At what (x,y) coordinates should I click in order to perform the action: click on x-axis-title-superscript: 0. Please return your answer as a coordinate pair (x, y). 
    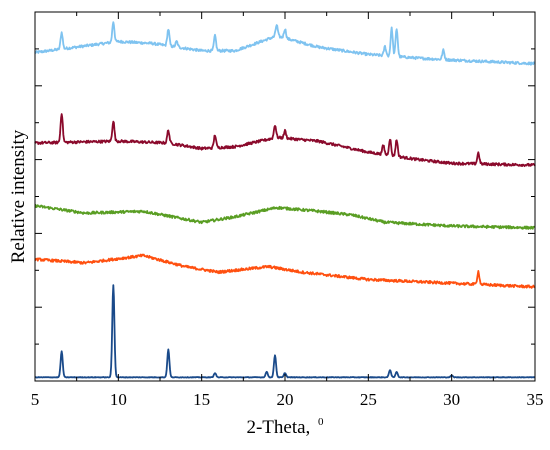
    Looking at the image, I should click on (321, 422).